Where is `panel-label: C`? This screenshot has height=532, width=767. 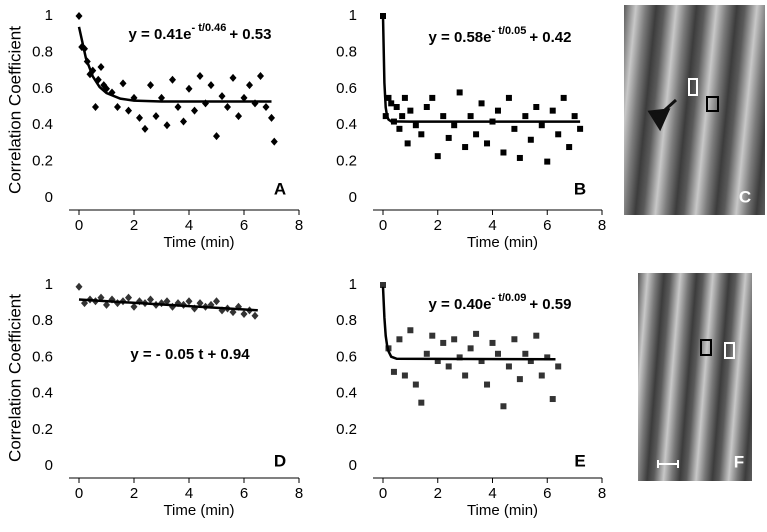
panel-label: C is located at coordinates (745, 196).